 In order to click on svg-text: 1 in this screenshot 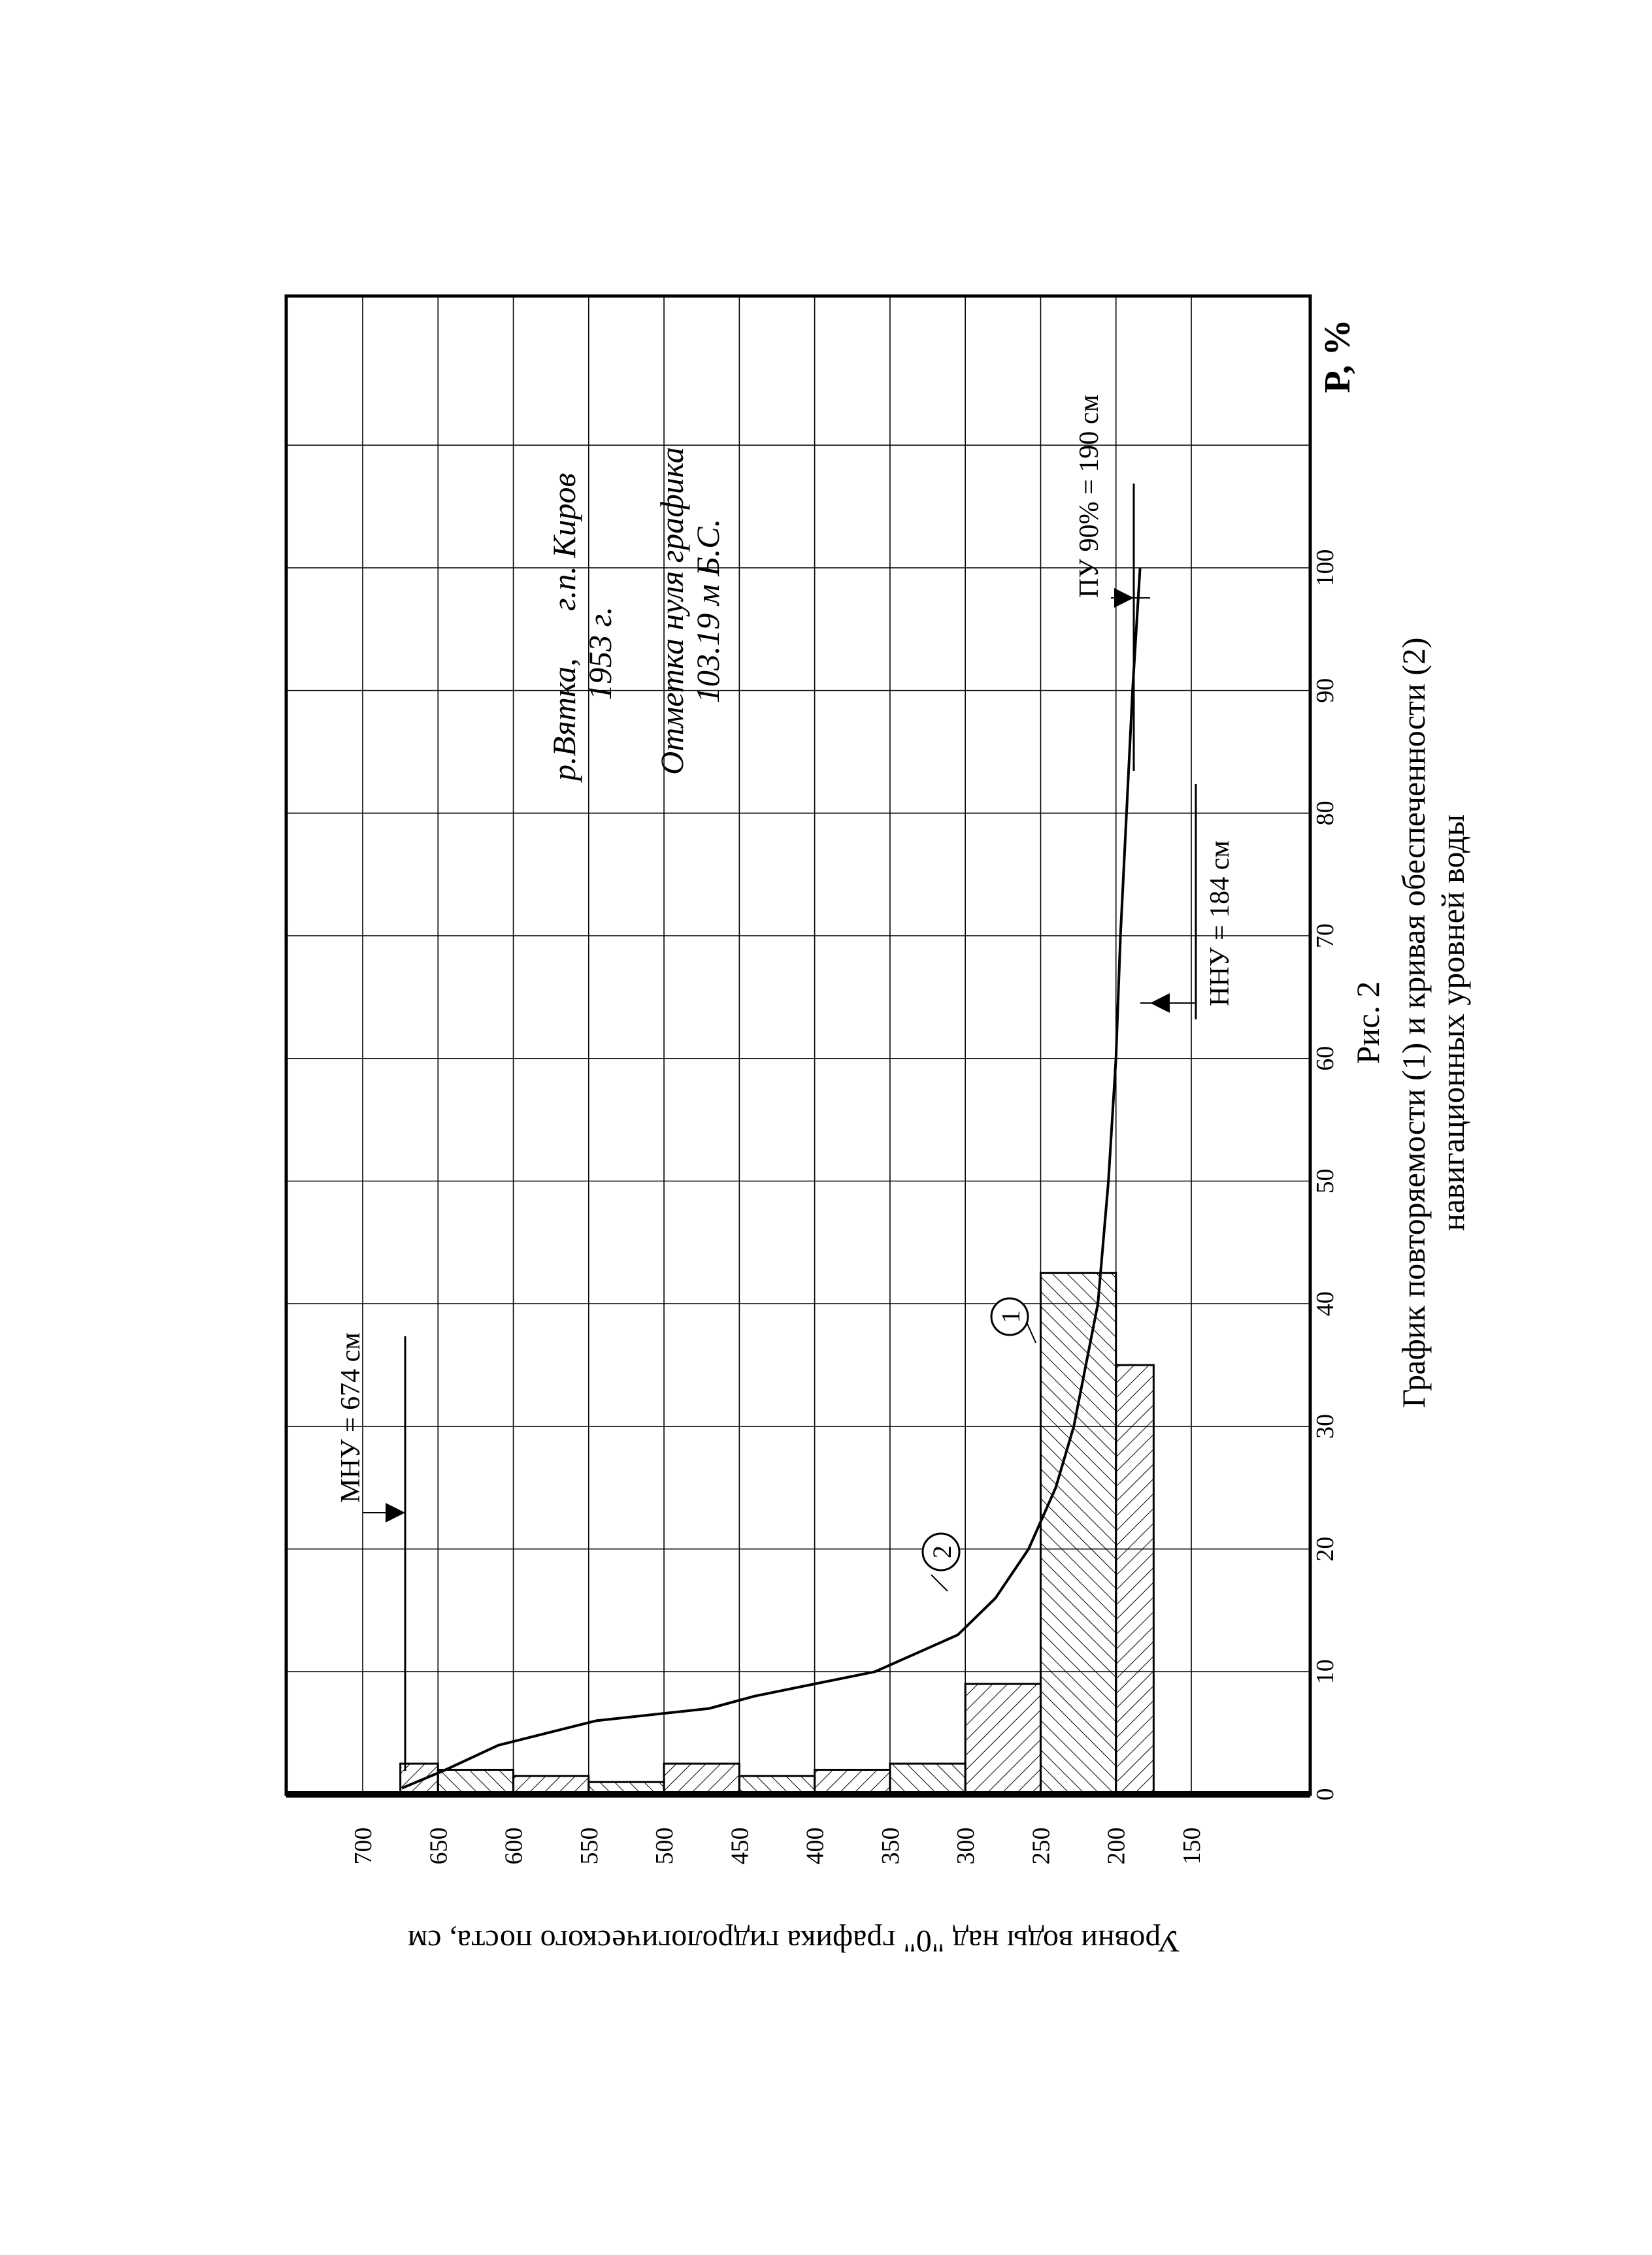, I will do `click(1010, 1316)`.